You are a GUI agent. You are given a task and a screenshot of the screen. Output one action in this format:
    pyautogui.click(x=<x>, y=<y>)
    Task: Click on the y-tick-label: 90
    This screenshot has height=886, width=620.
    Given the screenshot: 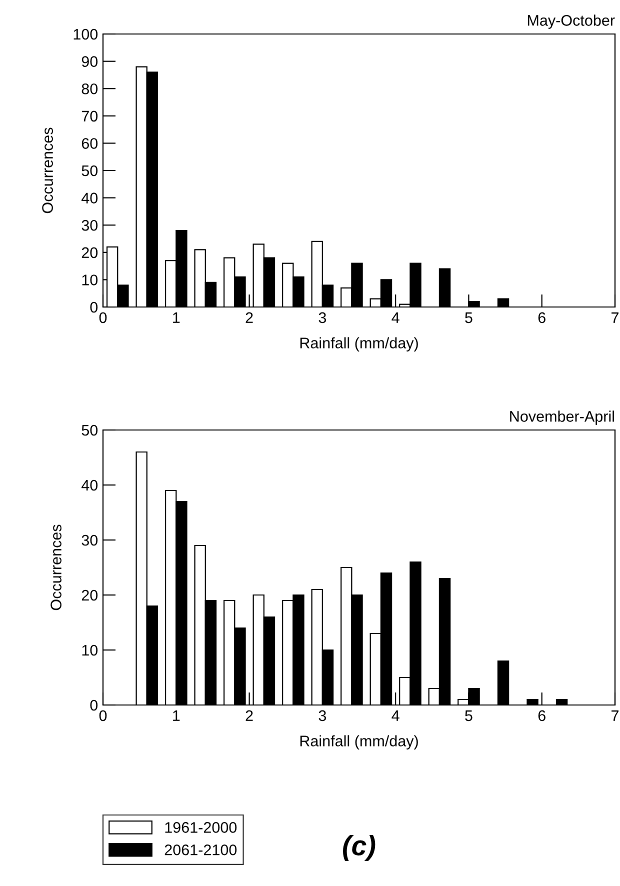 What is the action you would take?
    pyautogui.click(x=90, y=61)
    